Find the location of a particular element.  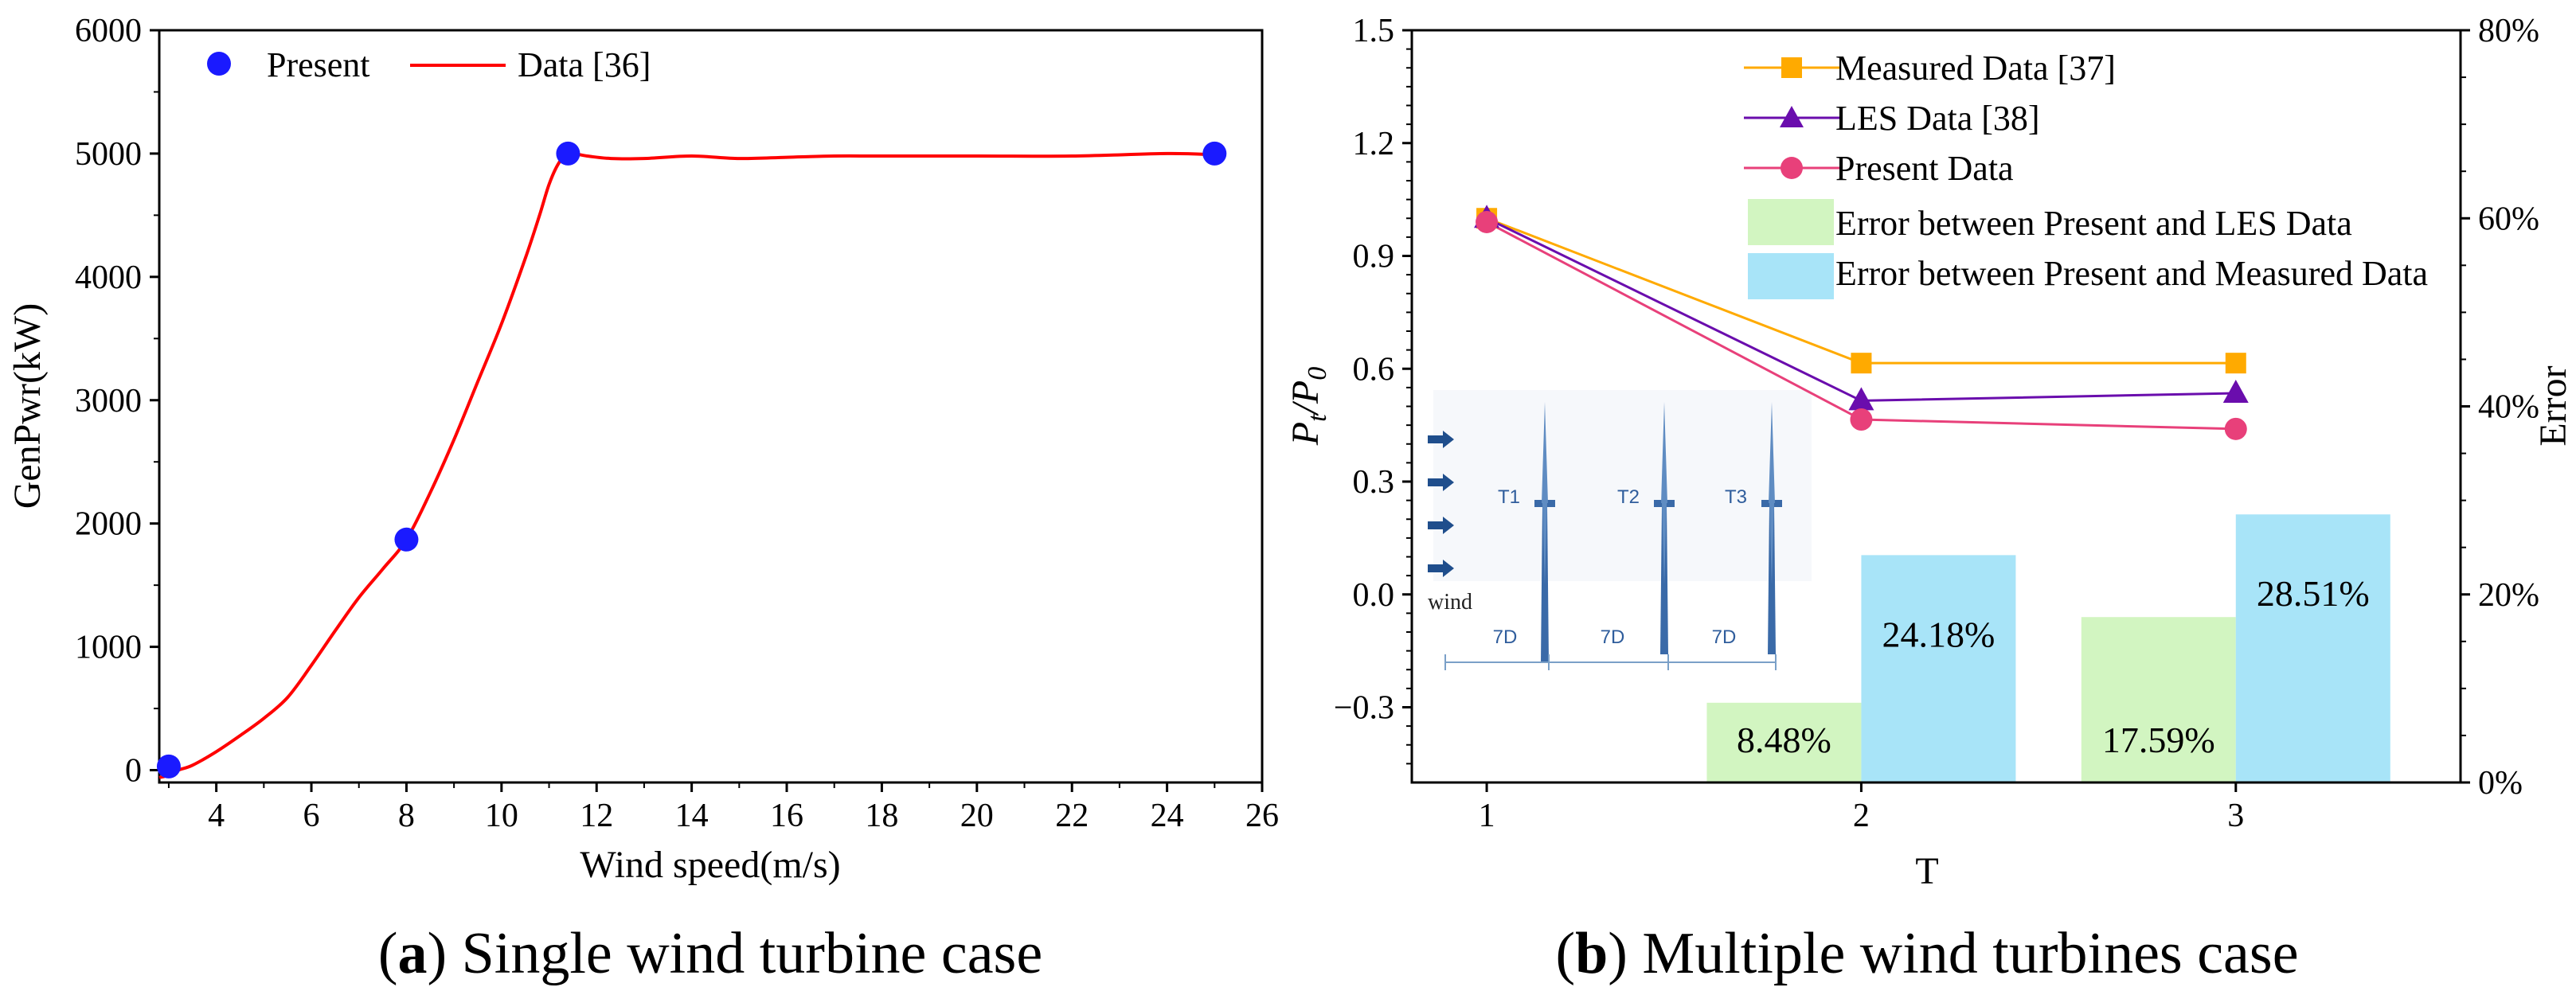

wind-arrows is located at coordinates (1441, 504).